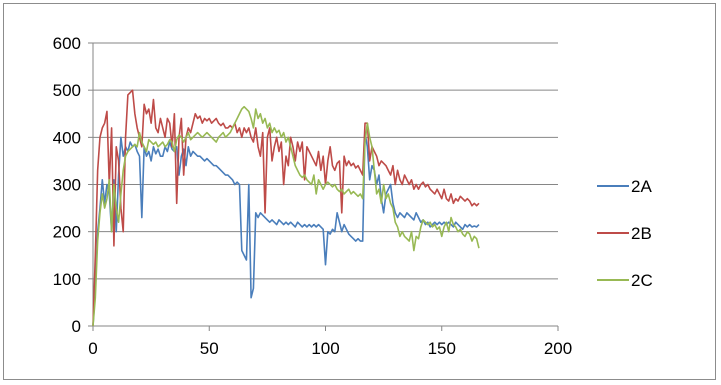 This screenshot has height=385, width=721. Describe the element at coordinates (67, 185) in the screenshot. I see `y-tick-label: 300` at that location.